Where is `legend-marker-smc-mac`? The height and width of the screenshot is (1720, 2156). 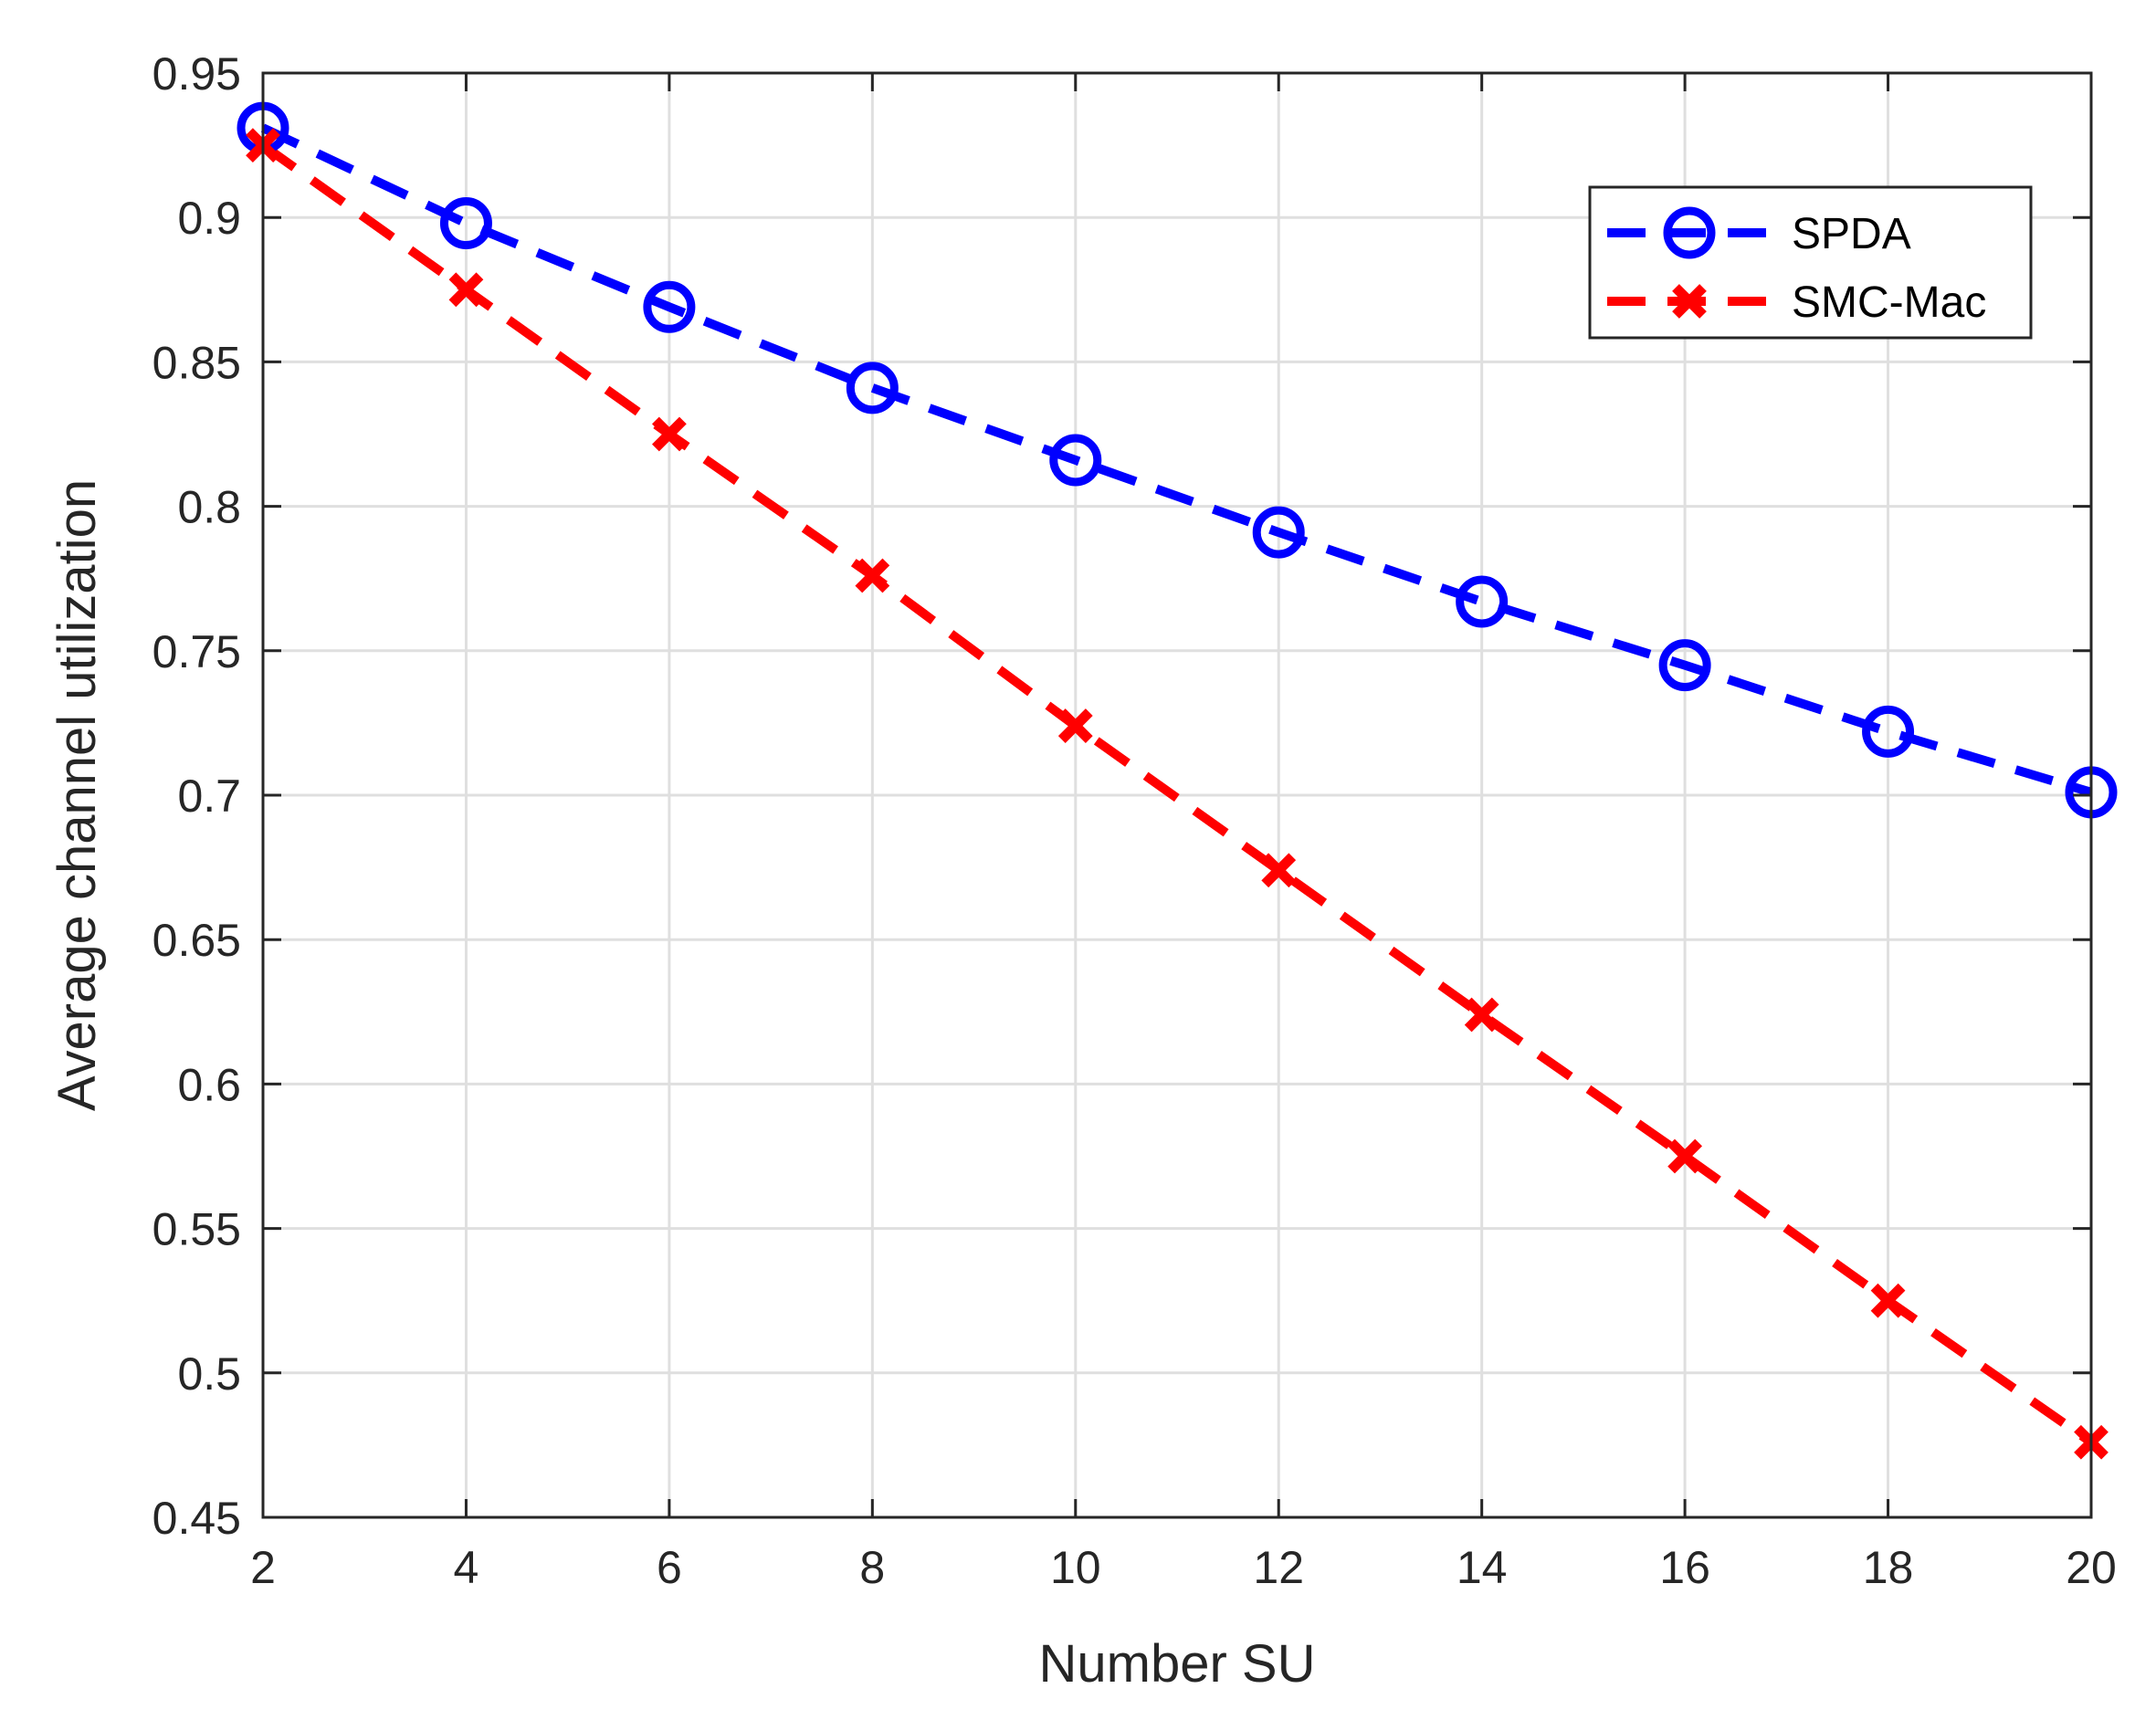
legend-marker-smc-mac is located at coordinates (1690, 301).